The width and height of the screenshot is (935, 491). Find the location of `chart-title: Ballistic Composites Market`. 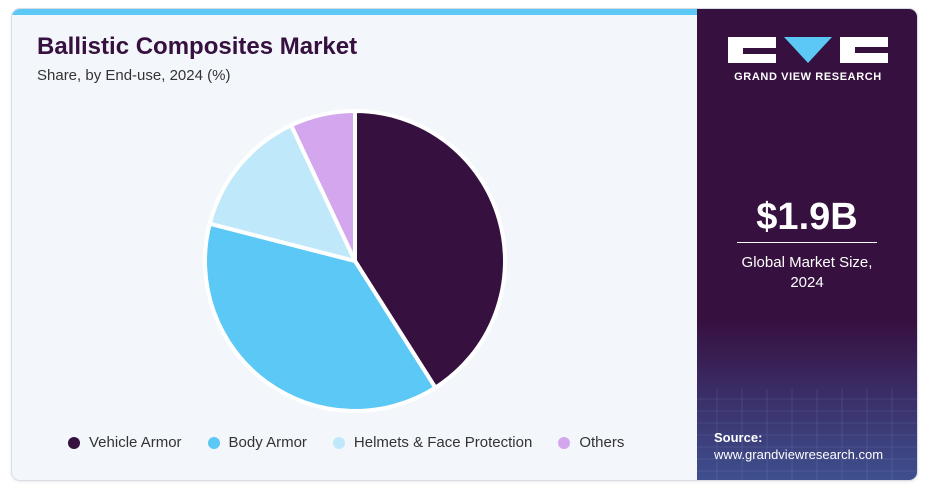

chart-title: Ballistic Composites Market is located at coordinates (197, 46).